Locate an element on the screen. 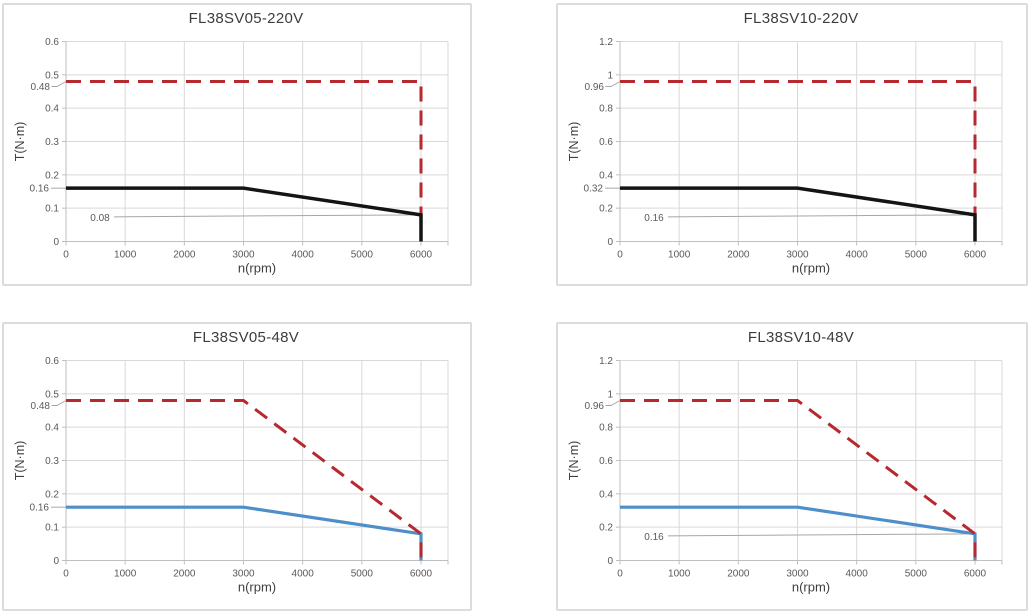  series-rated-torque-line is located at coordinates (798, 214).